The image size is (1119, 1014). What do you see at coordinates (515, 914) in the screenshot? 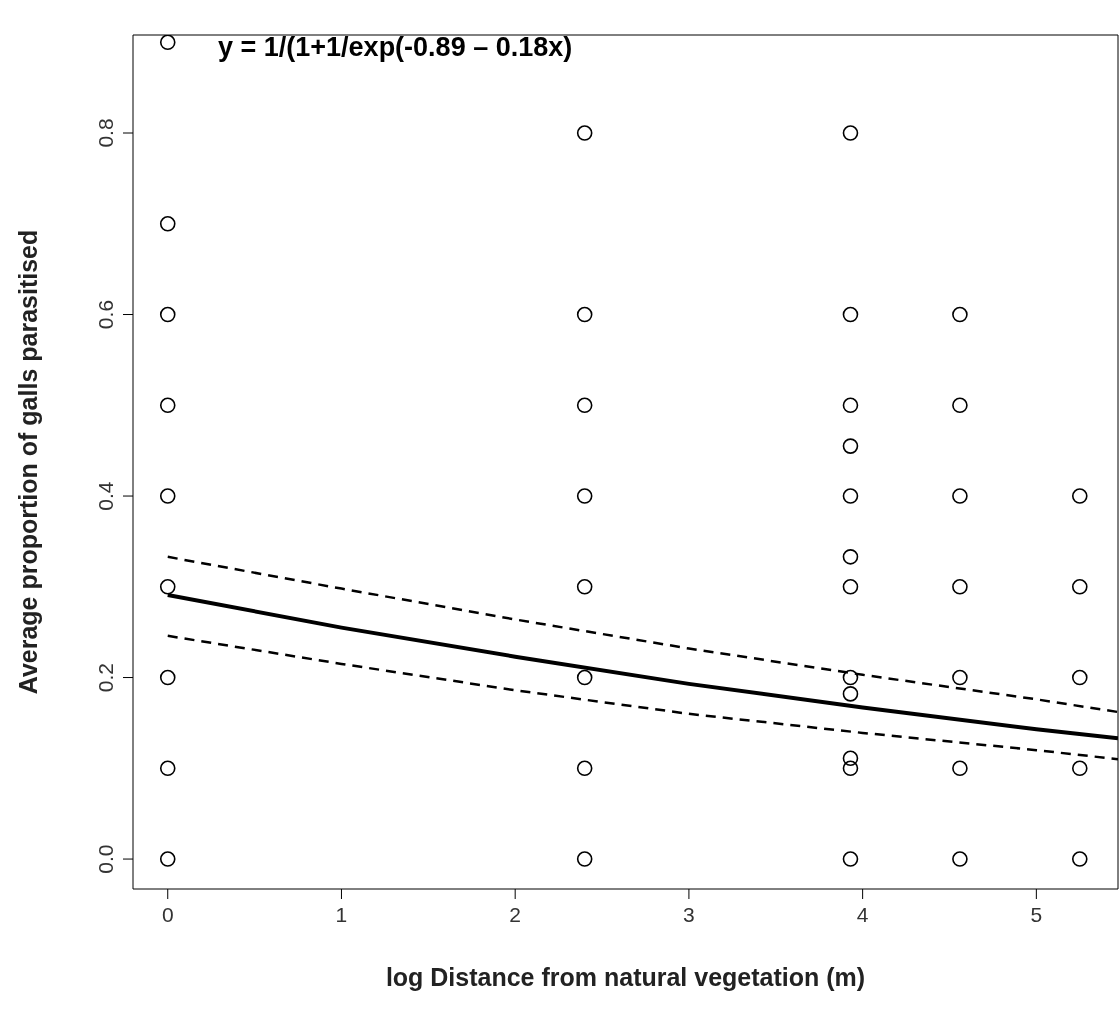
I see `x-tick-label: 2` at bounding box center [515, 914].